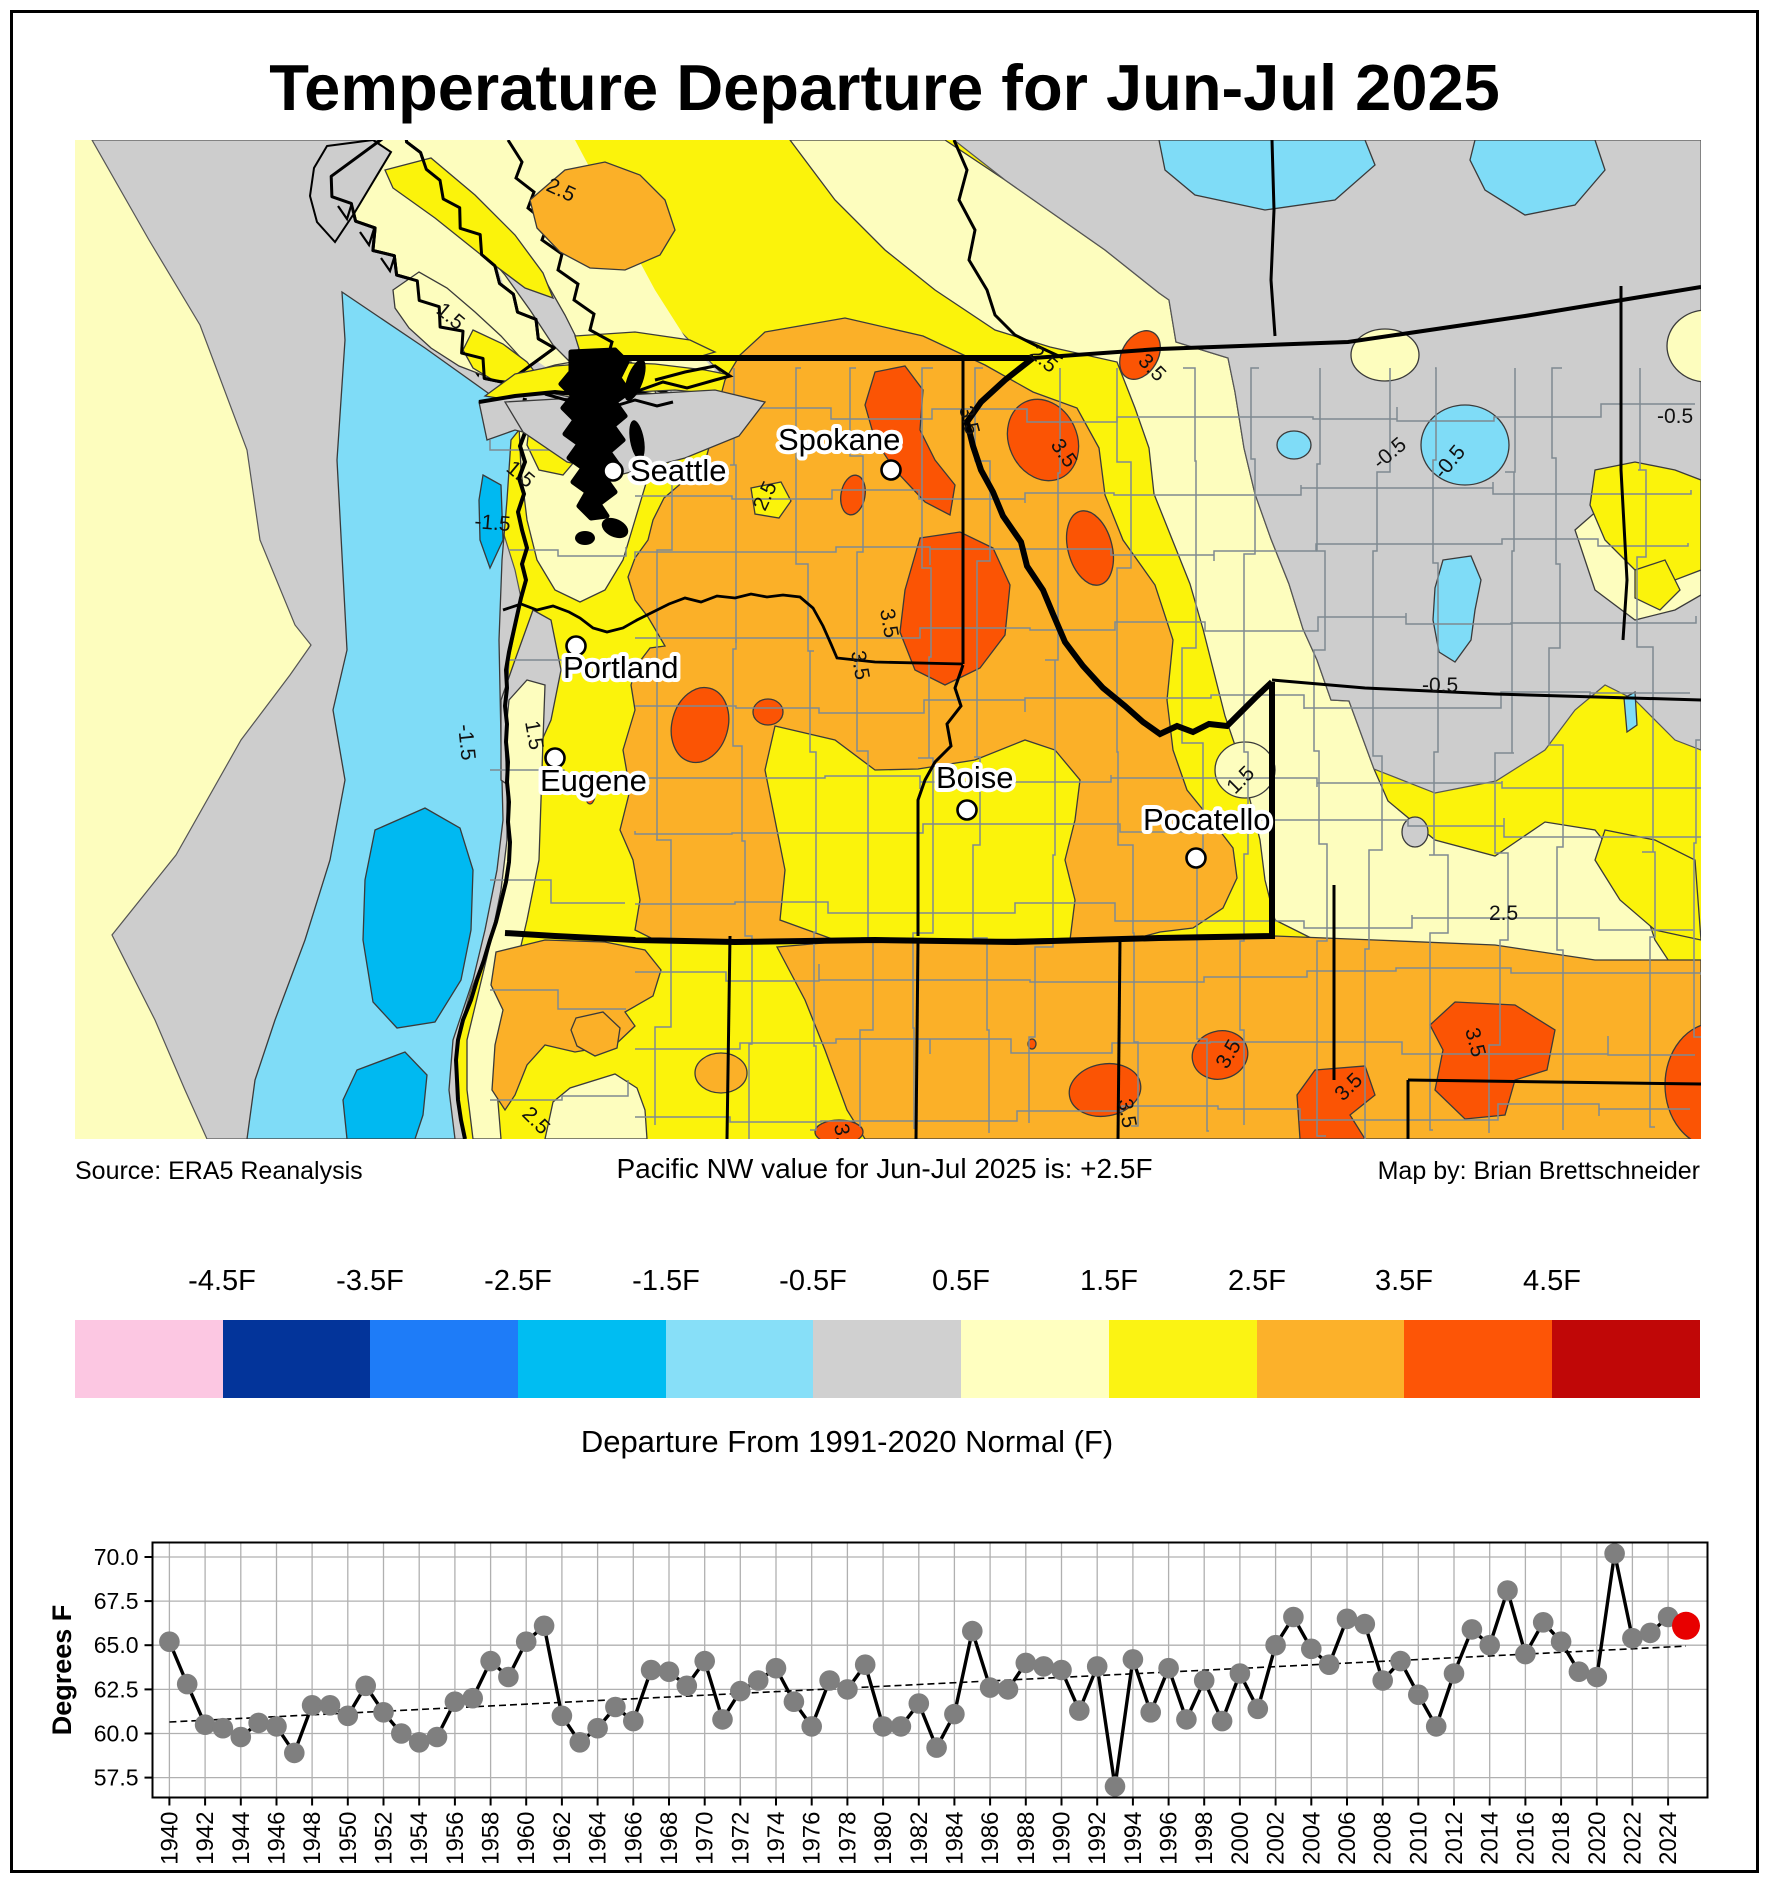  What do you see at coordinates (1026, 1838) in the screenshot?
I see `svg-text: 1988` at bounding box center [1026, 1838].